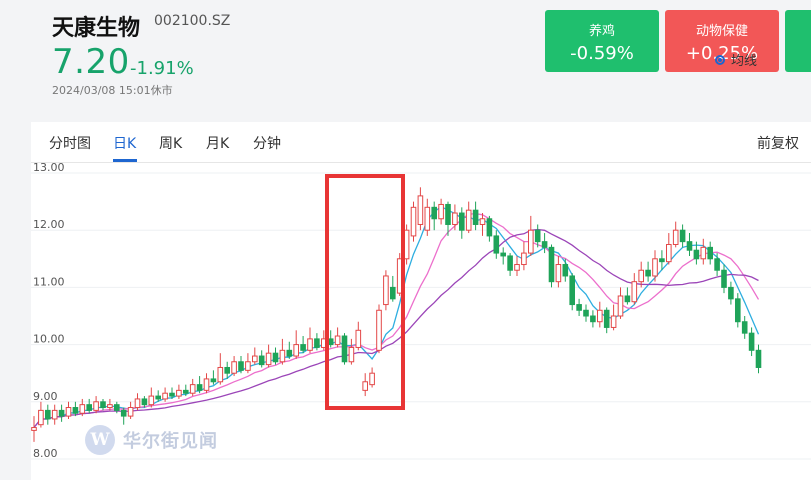  Describe the element at coordinates (125, 144) in the screenshot. I see `tab-daily-k: 日K` at that location.